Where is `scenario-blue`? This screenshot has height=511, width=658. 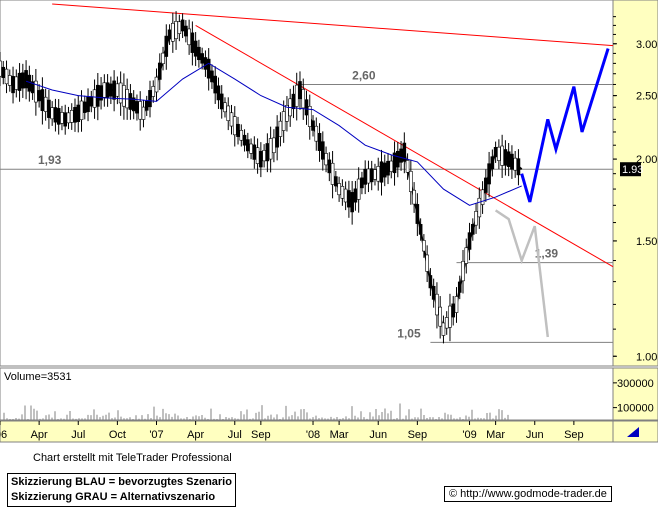 scenario-blue is located at coordinates (565, 125).